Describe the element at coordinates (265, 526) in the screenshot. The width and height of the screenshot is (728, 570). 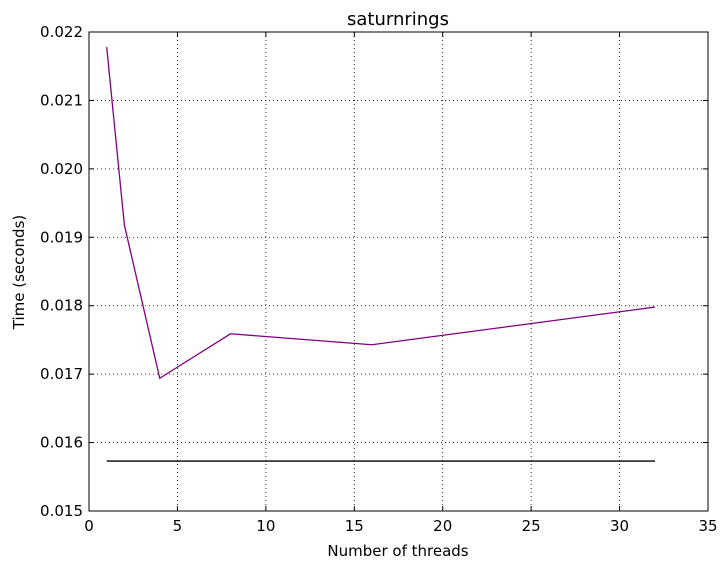
I see `x-tick-label: 10` at that location.